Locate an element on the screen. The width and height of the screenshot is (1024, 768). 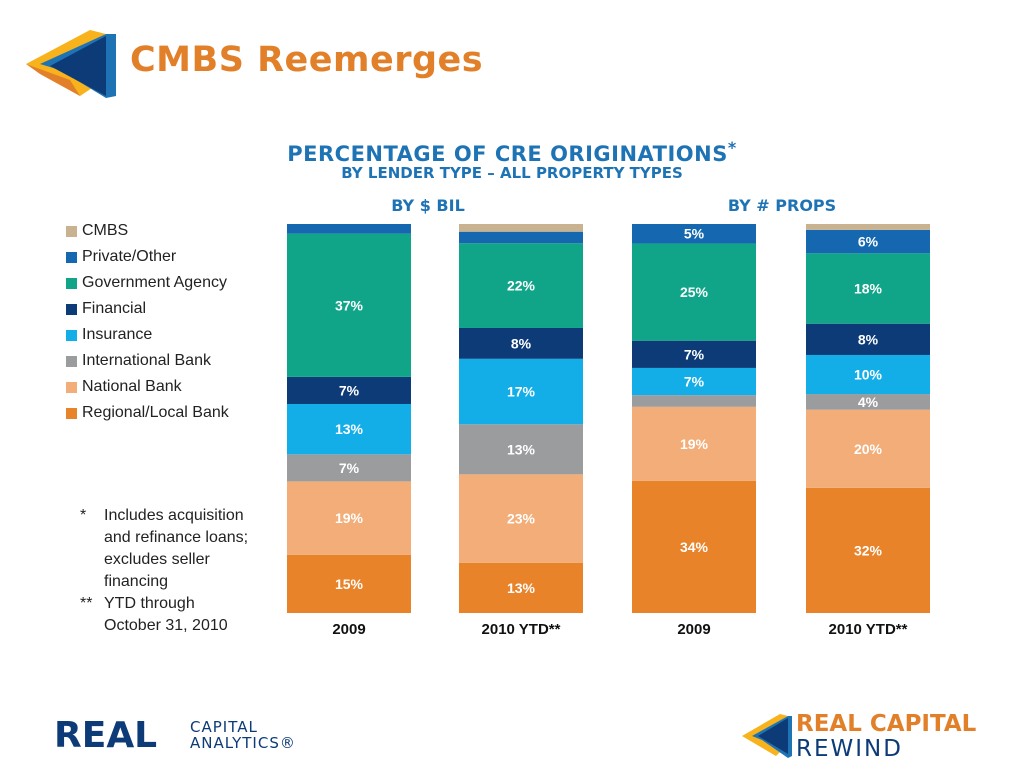
bar-data-label: 20% is located at coordinates (868, 449).